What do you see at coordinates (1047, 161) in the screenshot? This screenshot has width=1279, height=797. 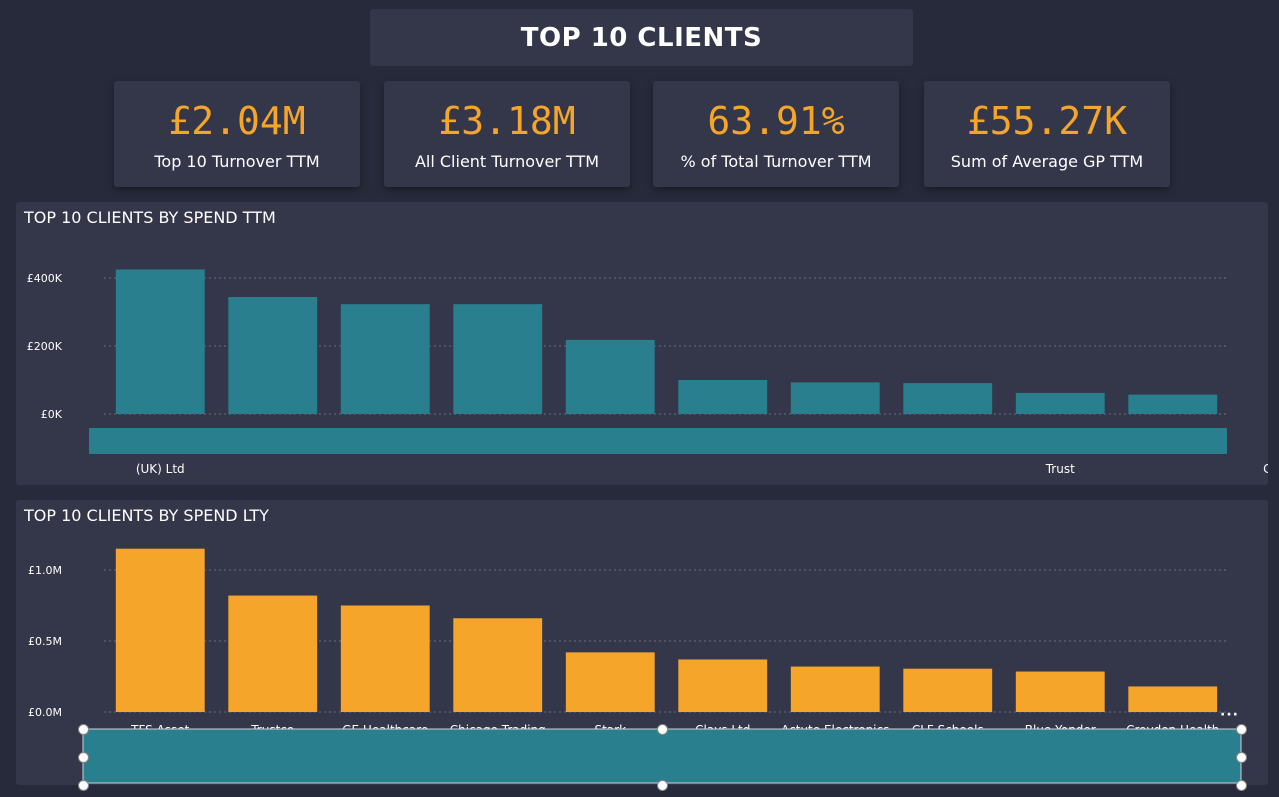 I see `kpi-label: Sum of Average GP TTM` at bounding box center [1047, 161].